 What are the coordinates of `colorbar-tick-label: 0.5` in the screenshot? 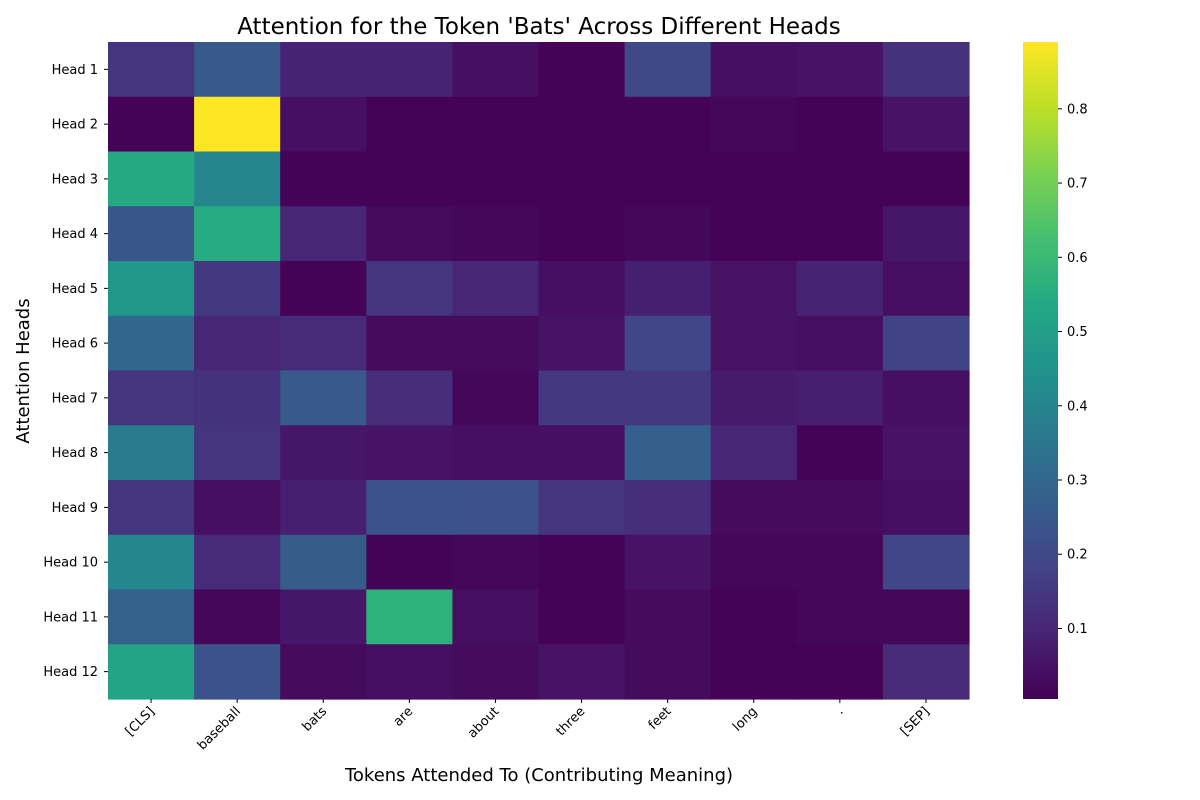 It's located at (1077, 332).